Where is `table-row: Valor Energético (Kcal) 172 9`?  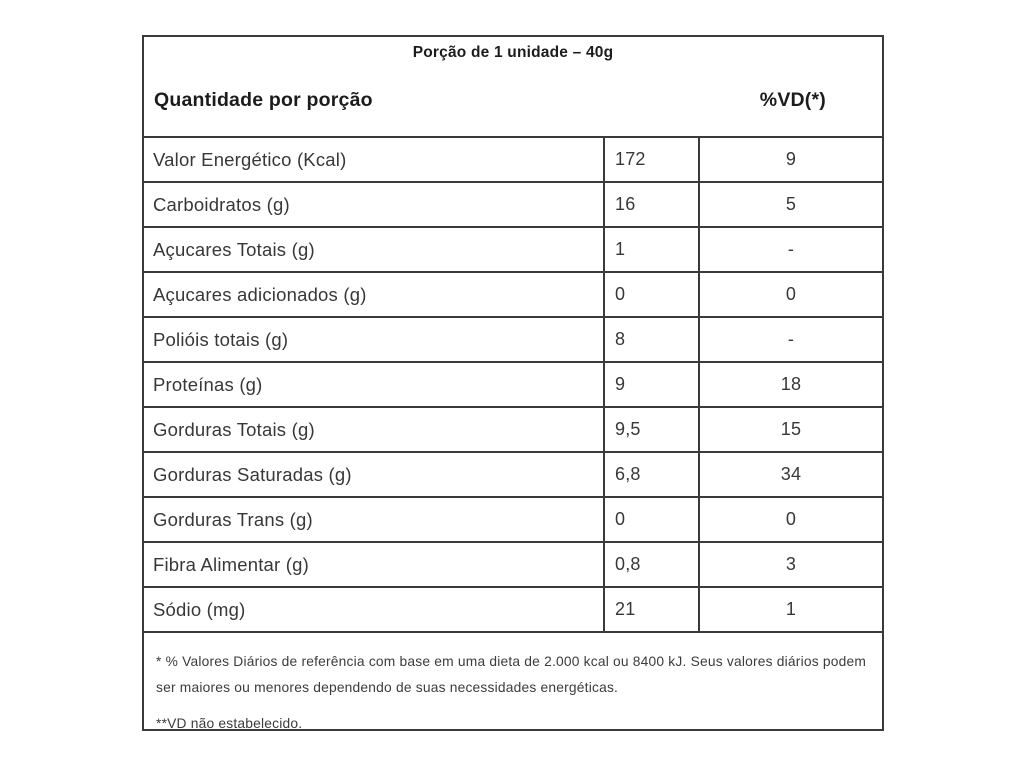
table-row: Valor Energético (Kcal) 172 9 is located at coordinates (513, 160).